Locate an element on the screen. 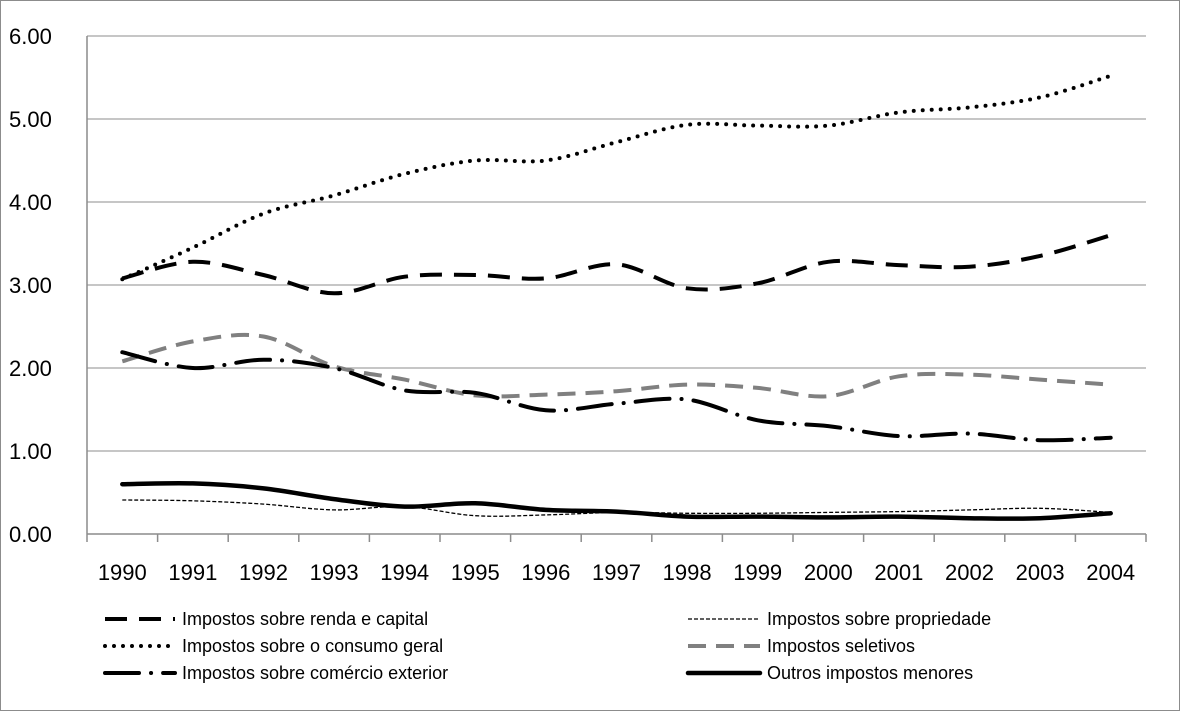 Image resolution: width=1180 pixels, height=711 pixels. x-tick-label: 2001 is located at coordinates (898, 572).